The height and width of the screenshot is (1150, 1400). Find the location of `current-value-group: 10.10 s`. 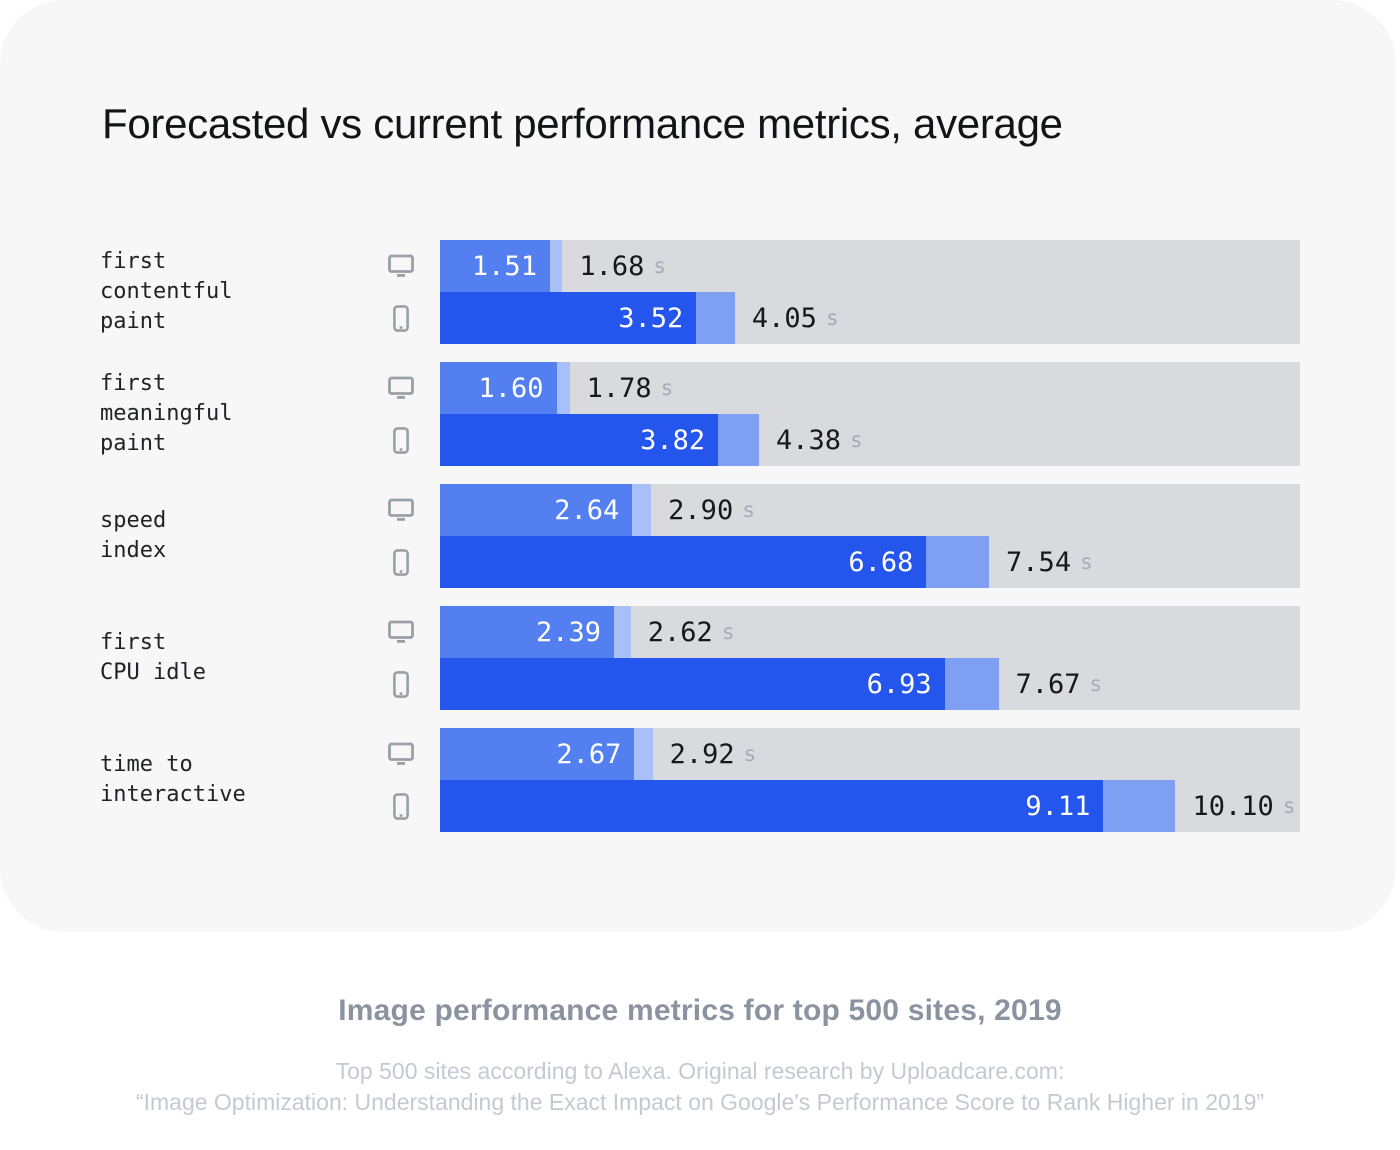

current-value-group: 10.10 s is located at coordinates (1235, 806).